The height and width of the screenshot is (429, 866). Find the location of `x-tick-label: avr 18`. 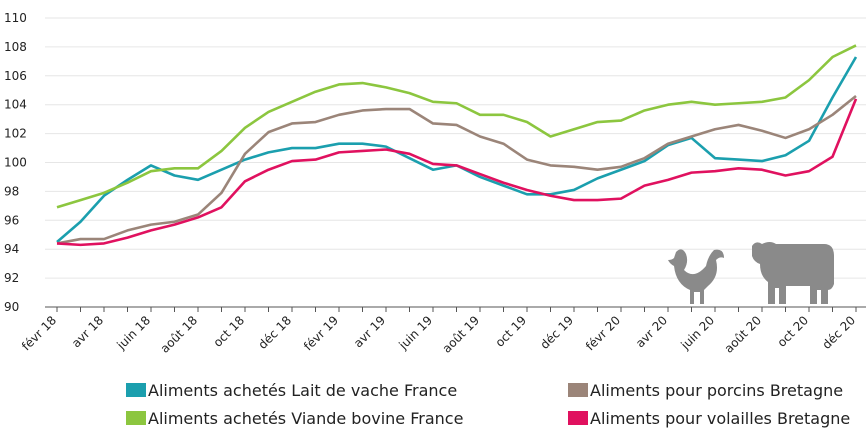

x-tick-label: avr 18 is located at coordinates (87, 331).